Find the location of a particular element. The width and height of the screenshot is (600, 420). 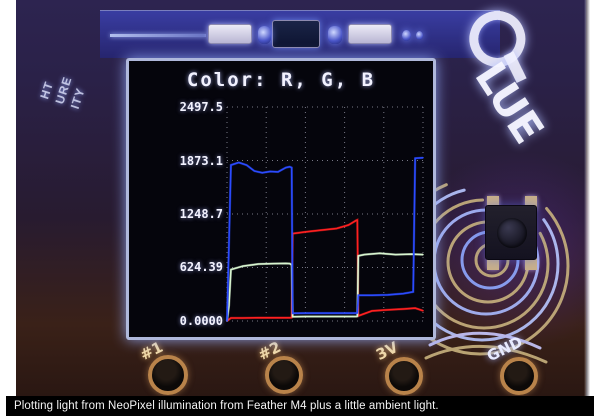

photo-left-margin is located at coordinates (8, 198).